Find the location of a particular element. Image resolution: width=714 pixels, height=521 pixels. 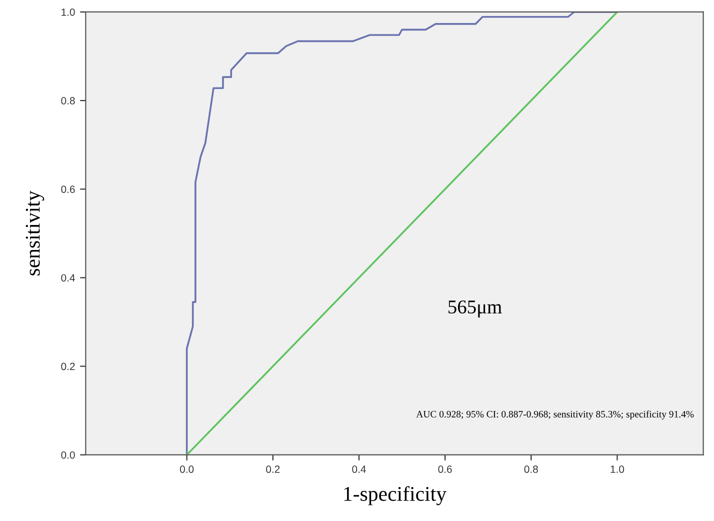

x-axis-title: 1-specificity is located at coordinates (395, 496).